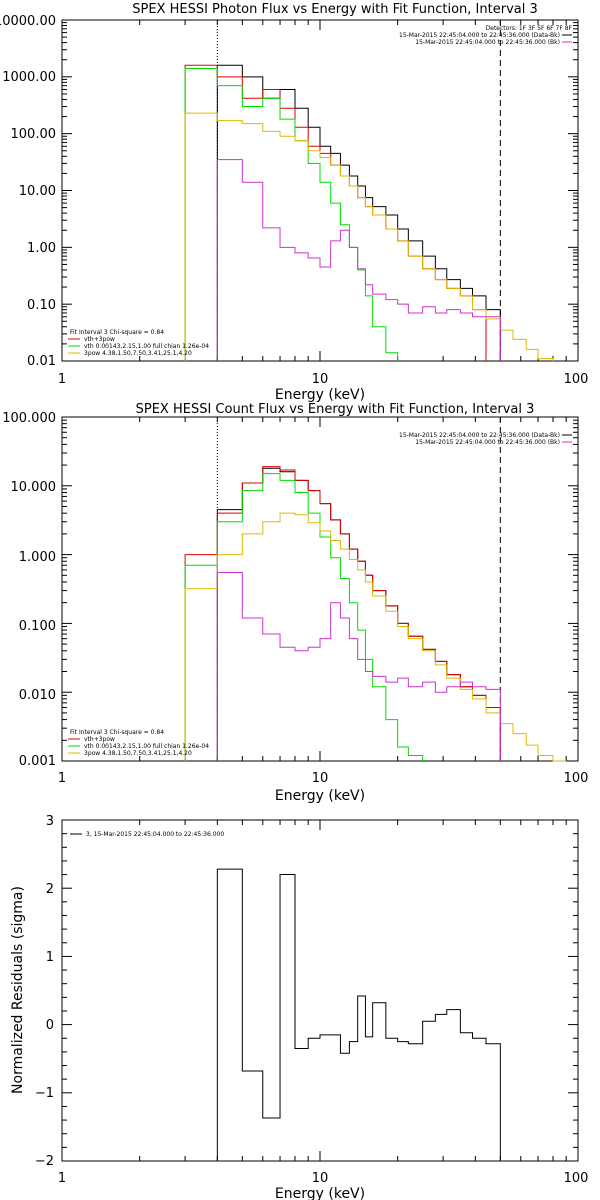  Describe the element at coordinates (320, 395) in the screenshot. I see `panel1-xlabel: Energy (keV)` at that location.